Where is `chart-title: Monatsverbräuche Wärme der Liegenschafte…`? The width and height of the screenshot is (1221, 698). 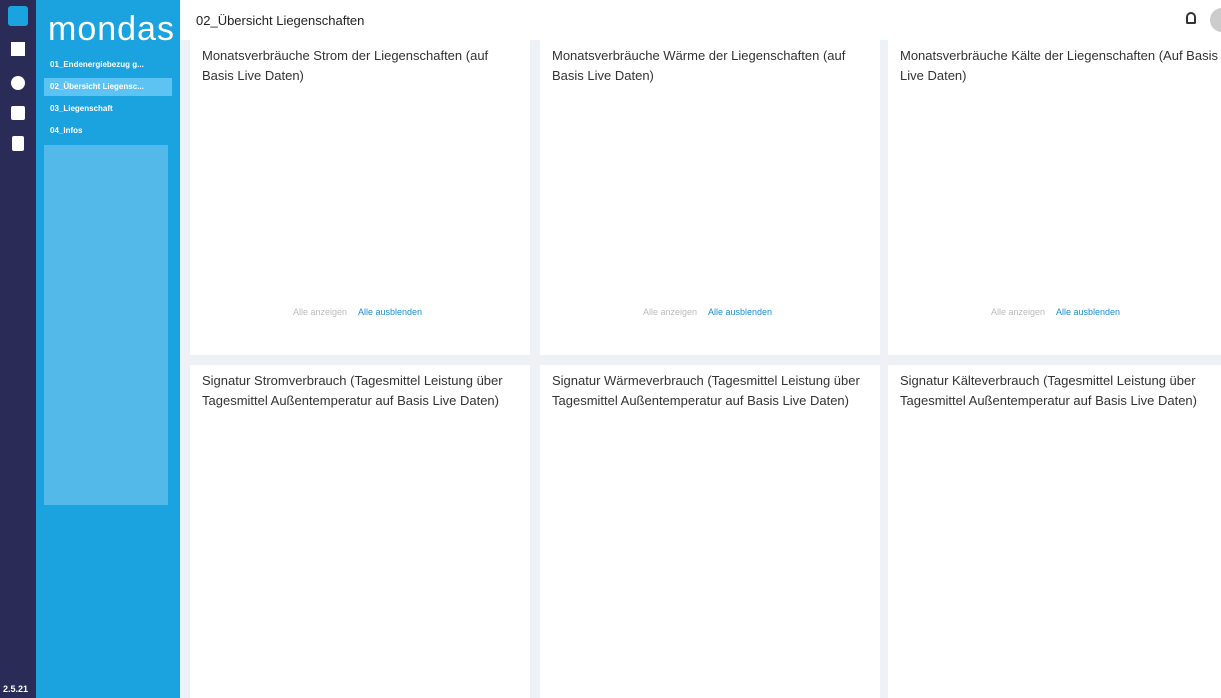
chart-title: Monatsverbräuche Wärme der Liegenschafte… is located at coordinates (699, 65).